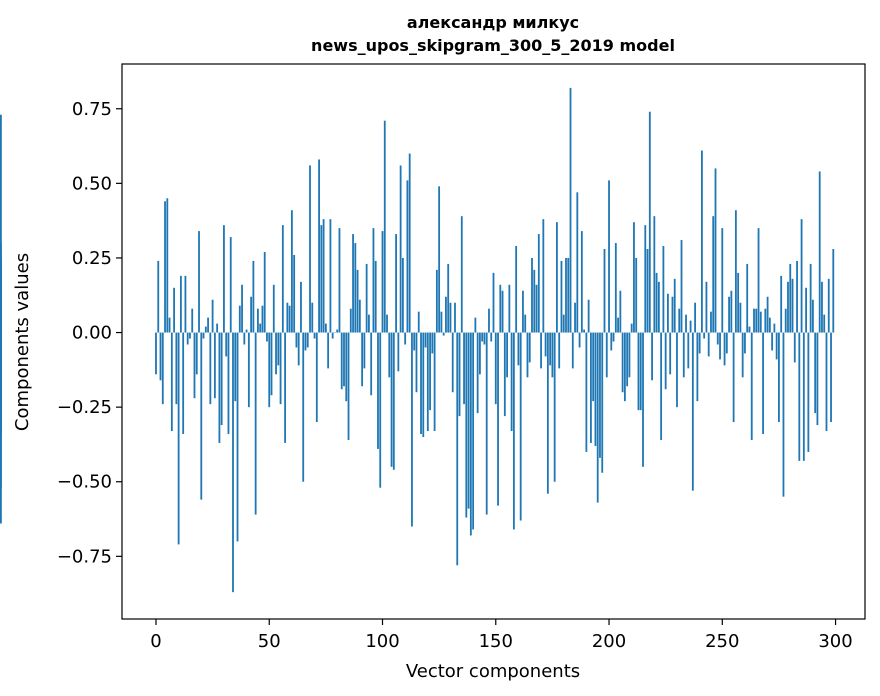  Describe the element at coordinates (89, 333) in the screenshot. I see `y-axis: −0.75 −0.50 −0.25 0.00 0.25 0.50 0.75` at that location.